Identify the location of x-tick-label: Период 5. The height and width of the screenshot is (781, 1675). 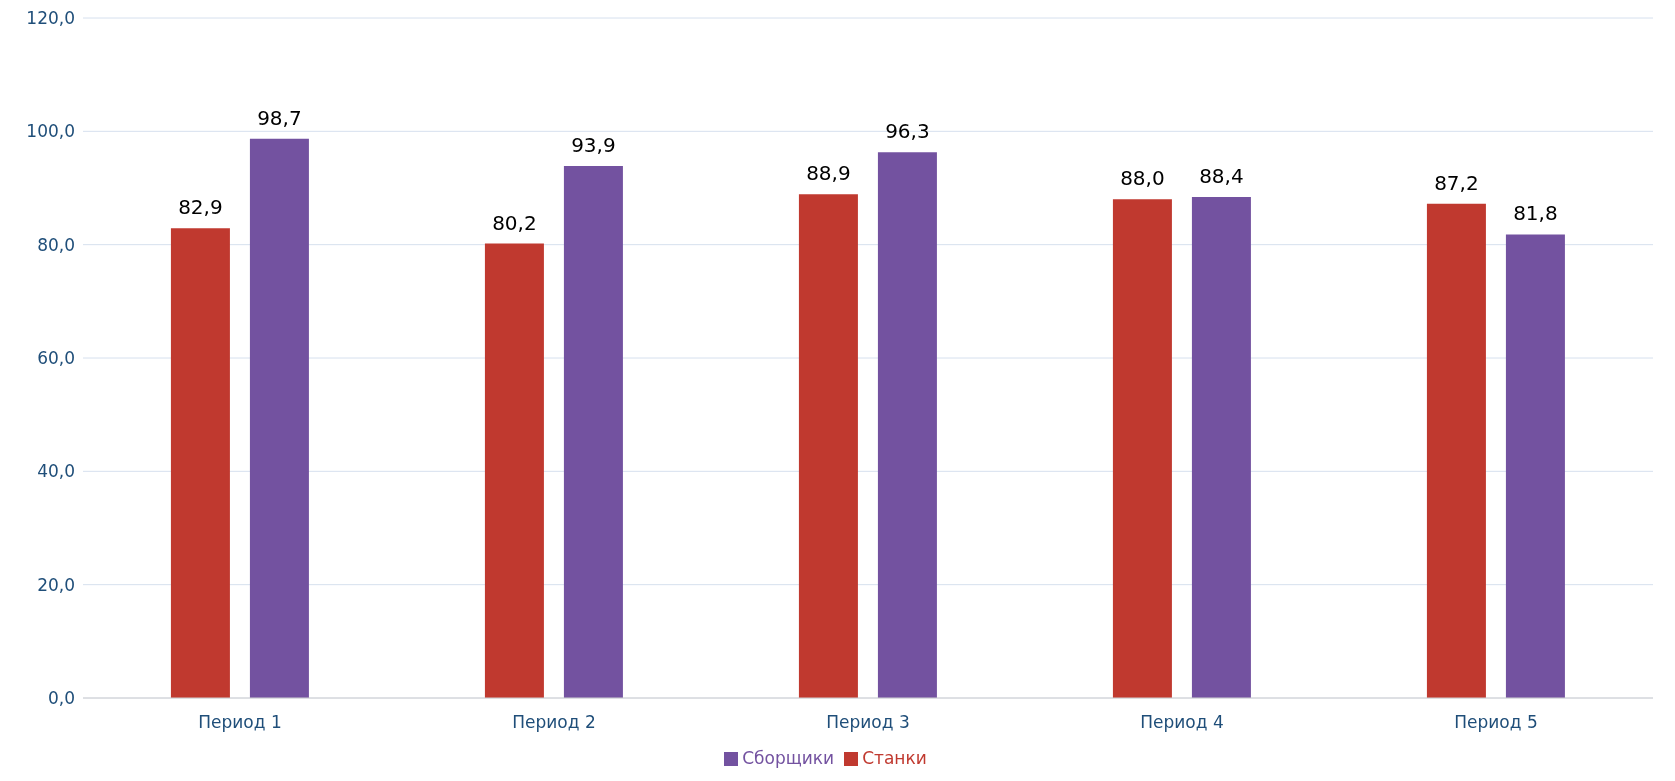
(1496, 722).